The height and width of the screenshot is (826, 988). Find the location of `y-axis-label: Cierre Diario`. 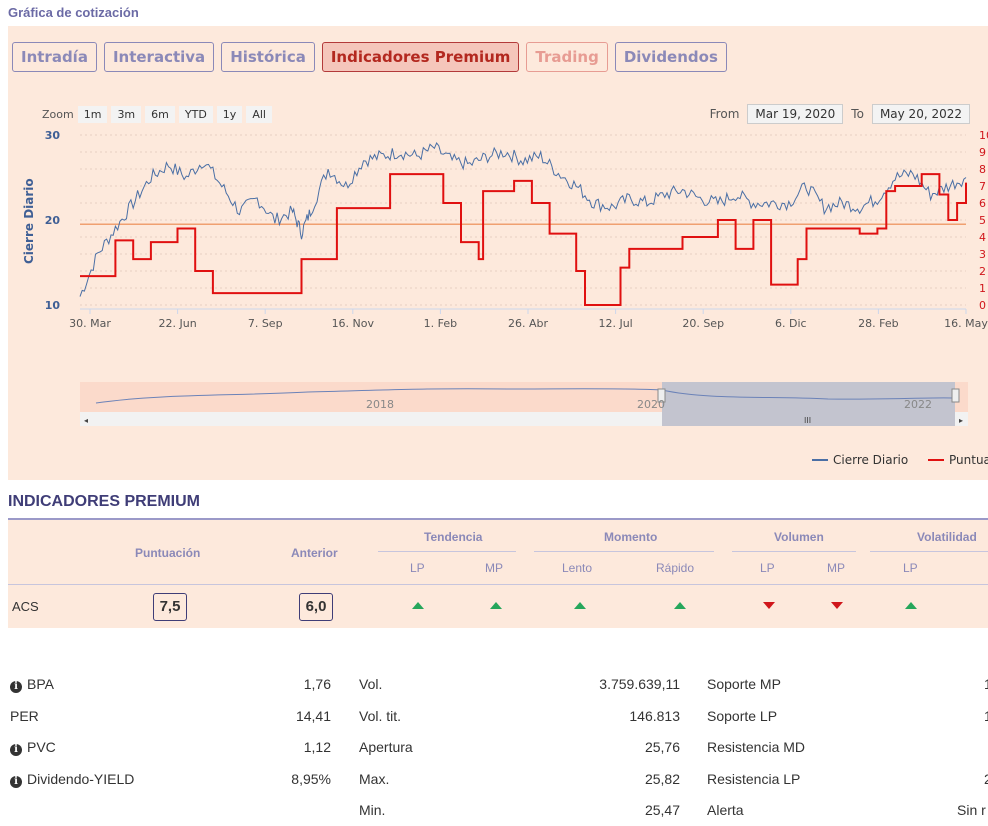

y-axis-label: Cierre Diario is located at coordinates (29, 221).